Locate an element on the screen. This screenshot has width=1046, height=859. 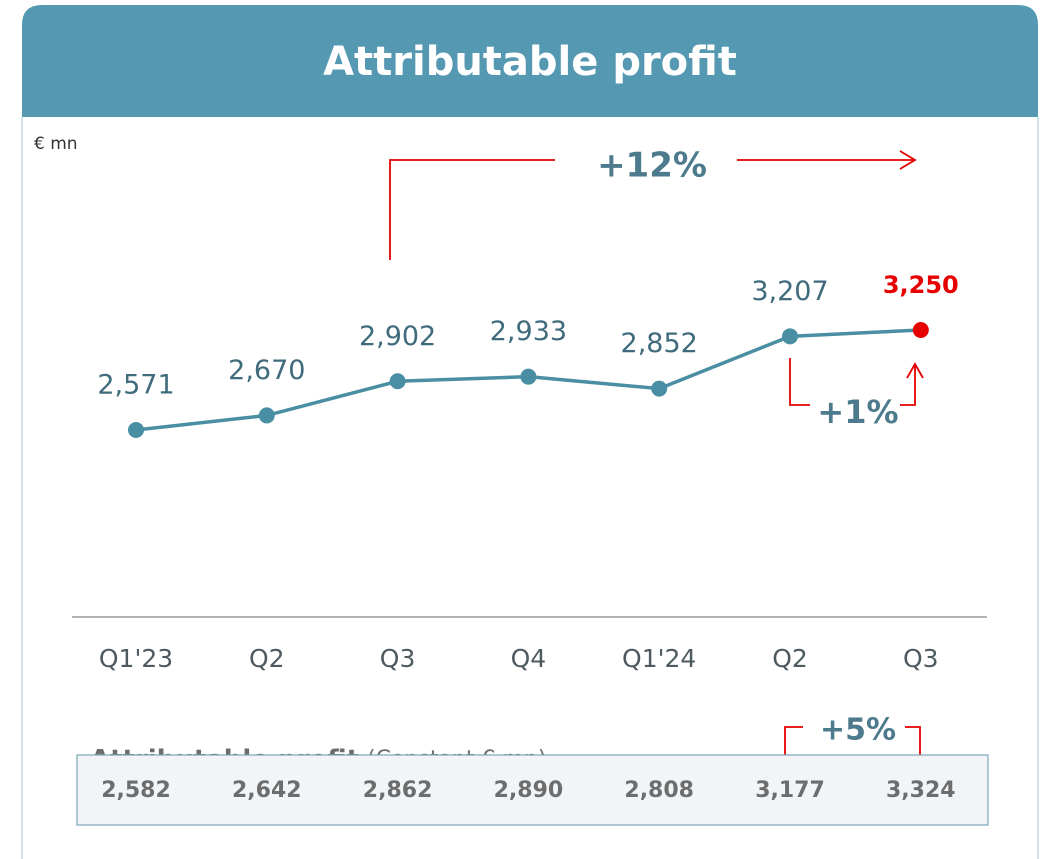
data-label: 3,207 is located at coordinates (789, 291).